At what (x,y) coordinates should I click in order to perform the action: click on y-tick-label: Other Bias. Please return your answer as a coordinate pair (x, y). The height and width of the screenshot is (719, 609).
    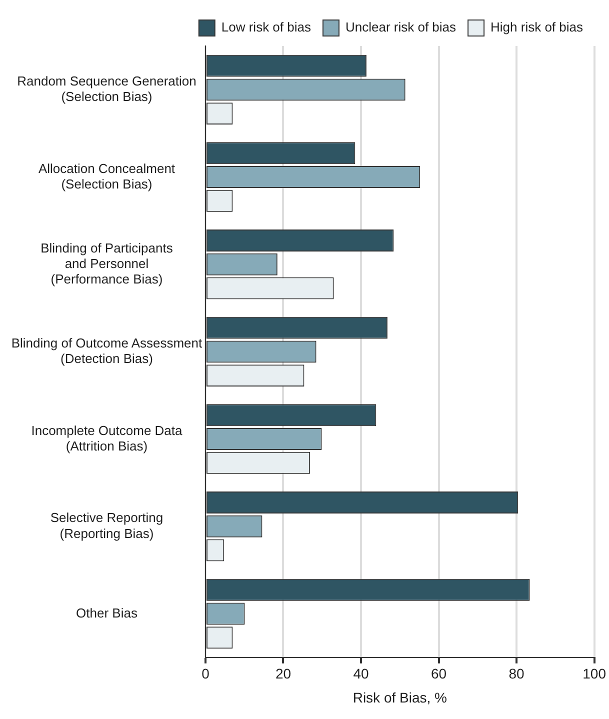
    Looking at the image, I should click on (107, 612).